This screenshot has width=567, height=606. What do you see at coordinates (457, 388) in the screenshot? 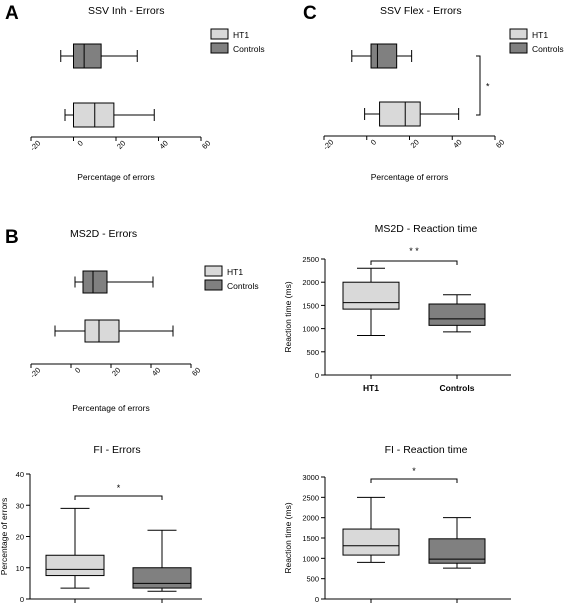
I see `category-label: Controls` at bounding box center [457, 388].